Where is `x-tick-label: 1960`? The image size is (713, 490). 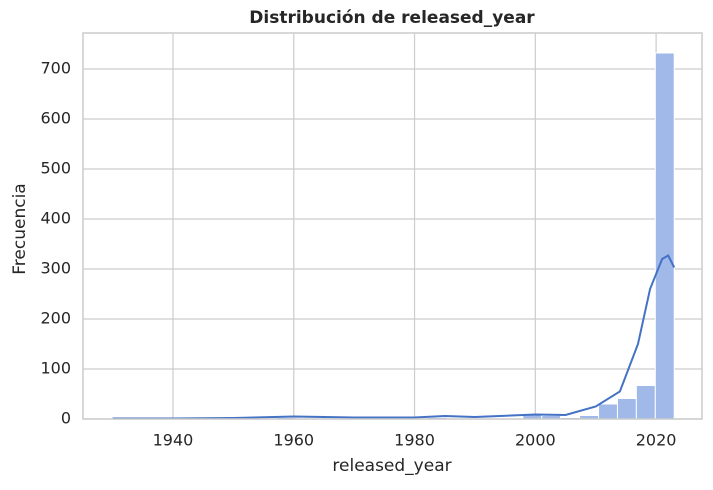
x-tick-label: 1960 is located at coordinates (293, 440).